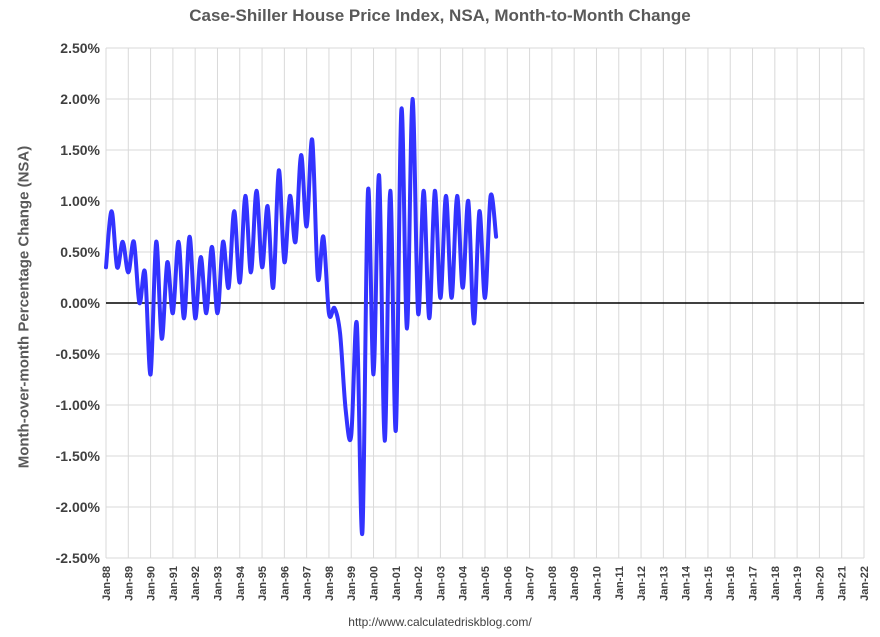 This screenshot has width=880, height=637. I want to click on y-tick-label: -1.00%, so click(78, 405).